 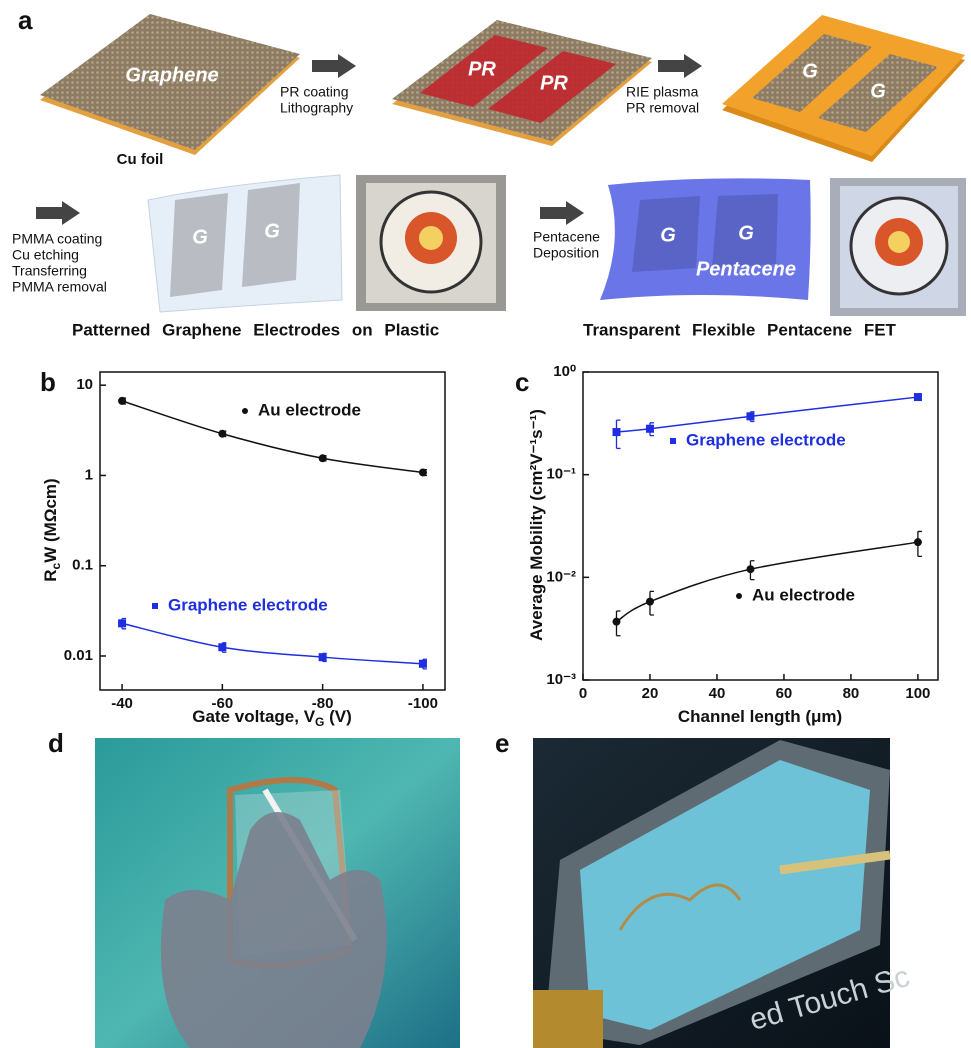 I want to click on panel-label: a, so click(x=25, y=20).